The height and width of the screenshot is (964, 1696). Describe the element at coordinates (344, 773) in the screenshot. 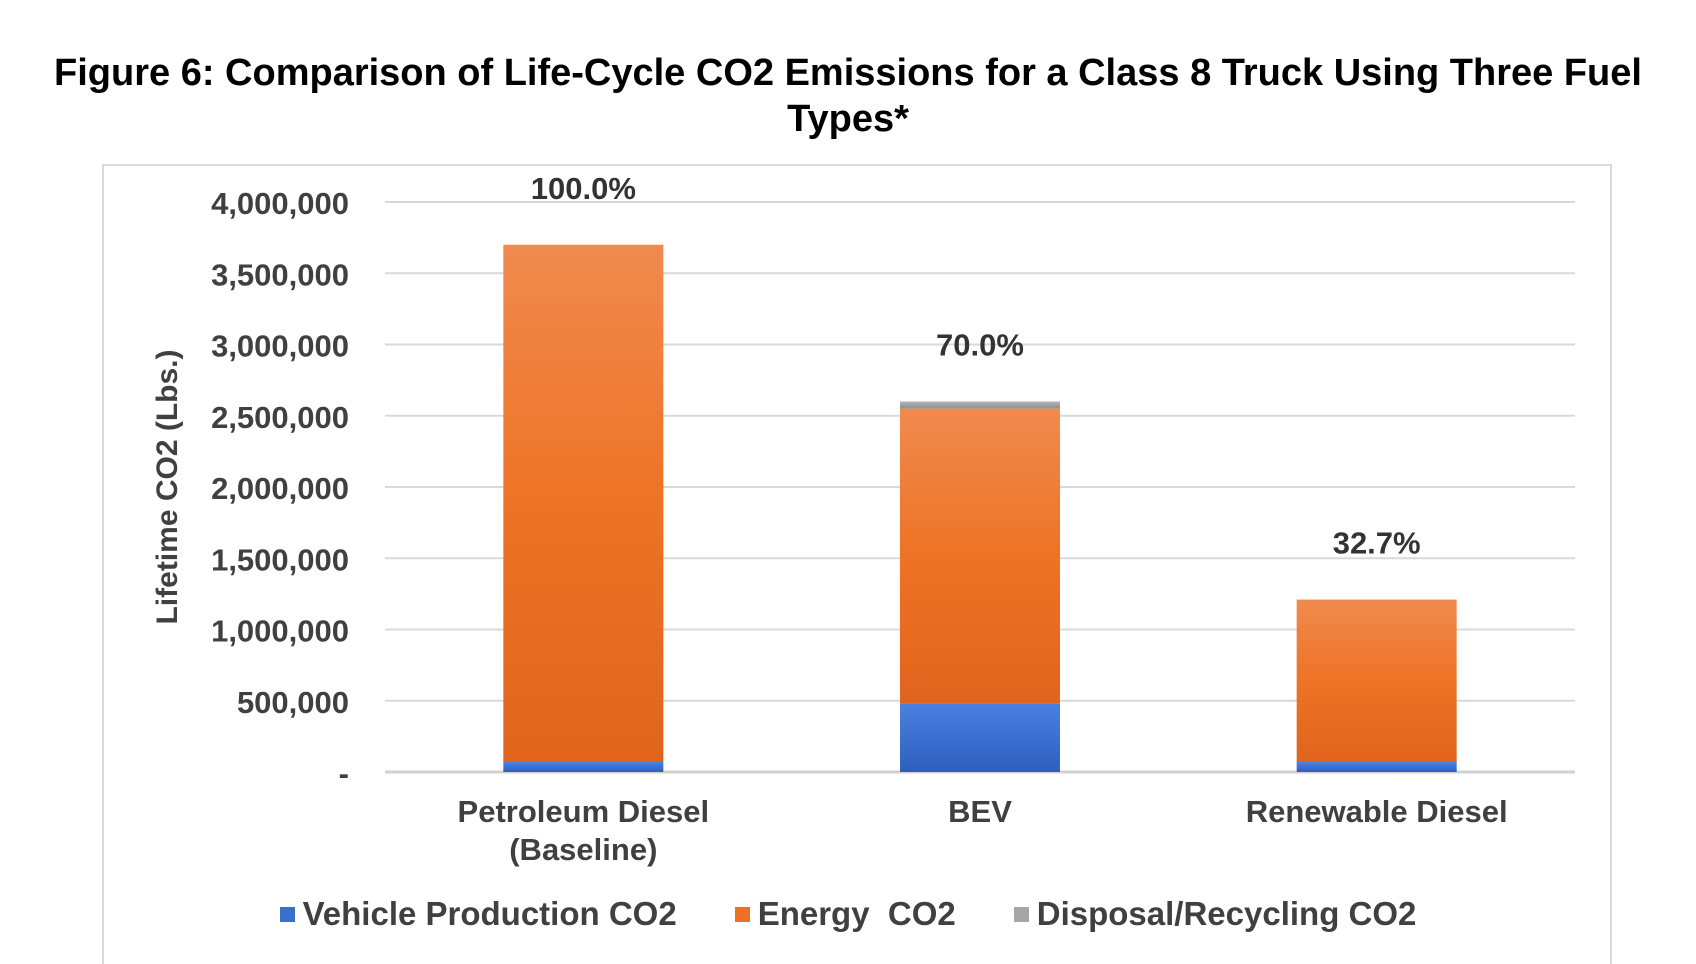

I see `y-tick-label: -` at that location.